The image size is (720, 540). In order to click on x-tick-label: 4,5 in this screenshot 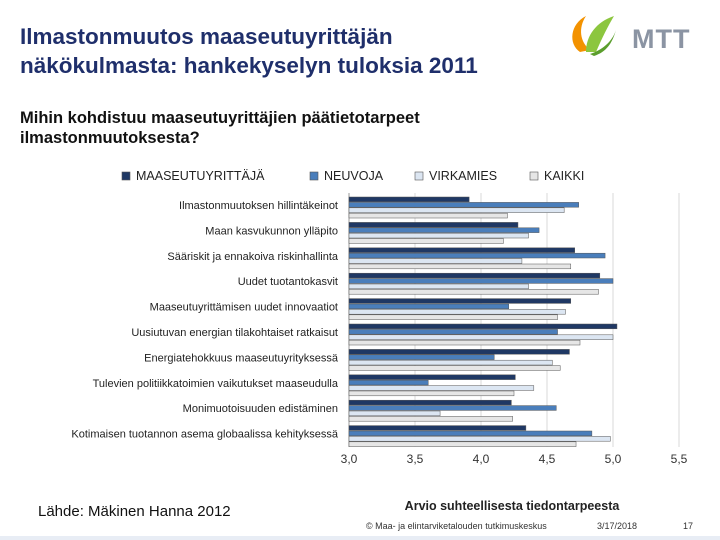, I will do `click(547, 459)`.